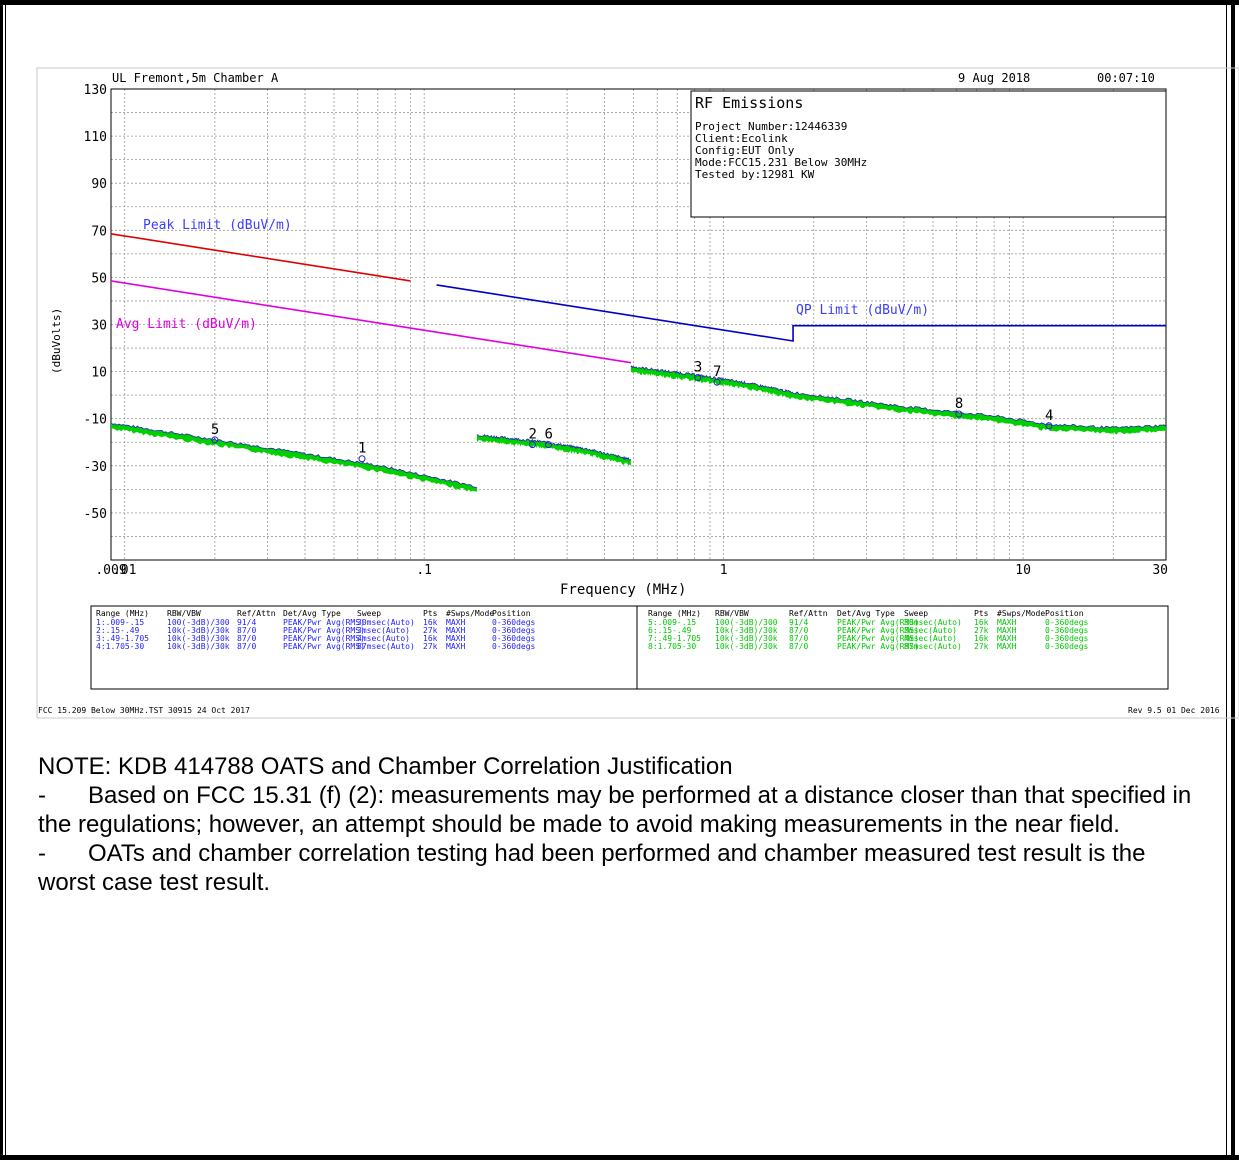 Image resolution: width=1239 pixels, height=1160 pixels. Describe the element at coordinates (959, 404) in the screenshot. I see `marker-label: 8` at that location.